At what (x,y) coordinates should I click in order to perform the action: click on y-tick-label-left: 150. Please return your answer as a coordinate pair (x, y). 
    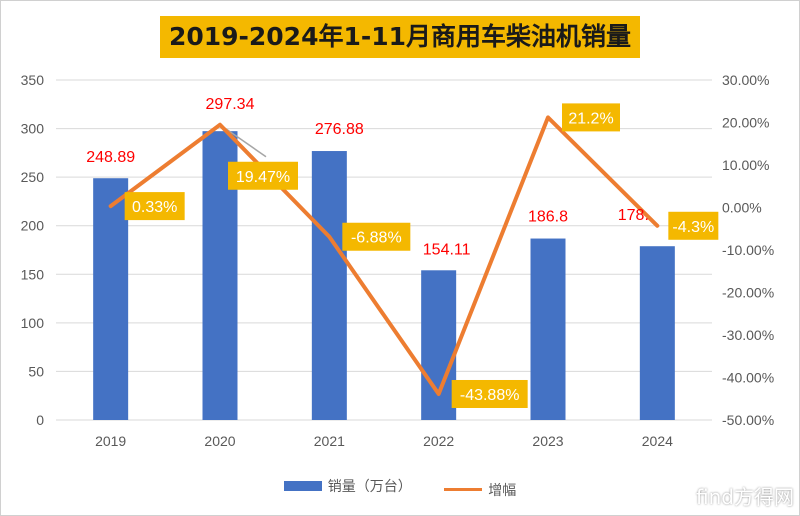
    Looking at the image, I should click on (33, 274).